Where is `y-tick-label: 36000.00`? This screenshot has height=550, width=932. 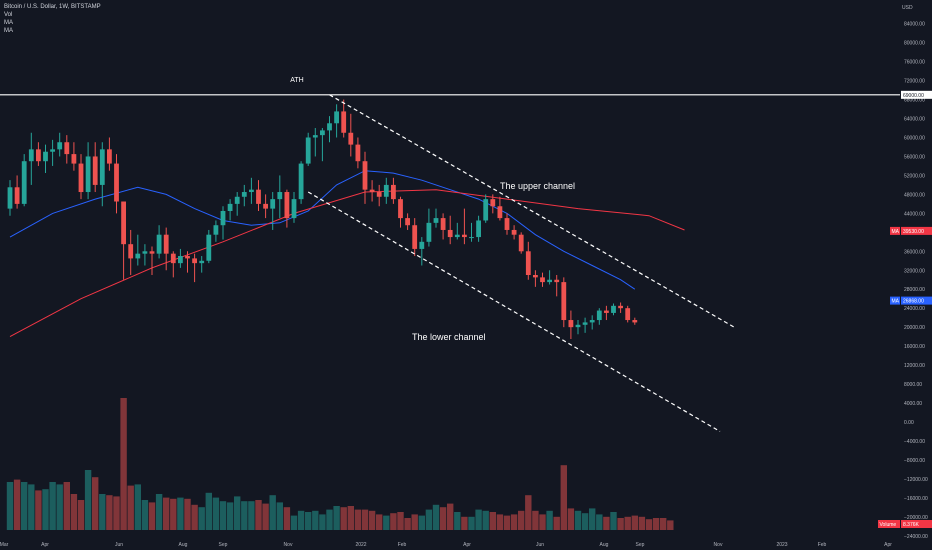
y-tick-label: 36000.00 is located at coordinates (914, 252).